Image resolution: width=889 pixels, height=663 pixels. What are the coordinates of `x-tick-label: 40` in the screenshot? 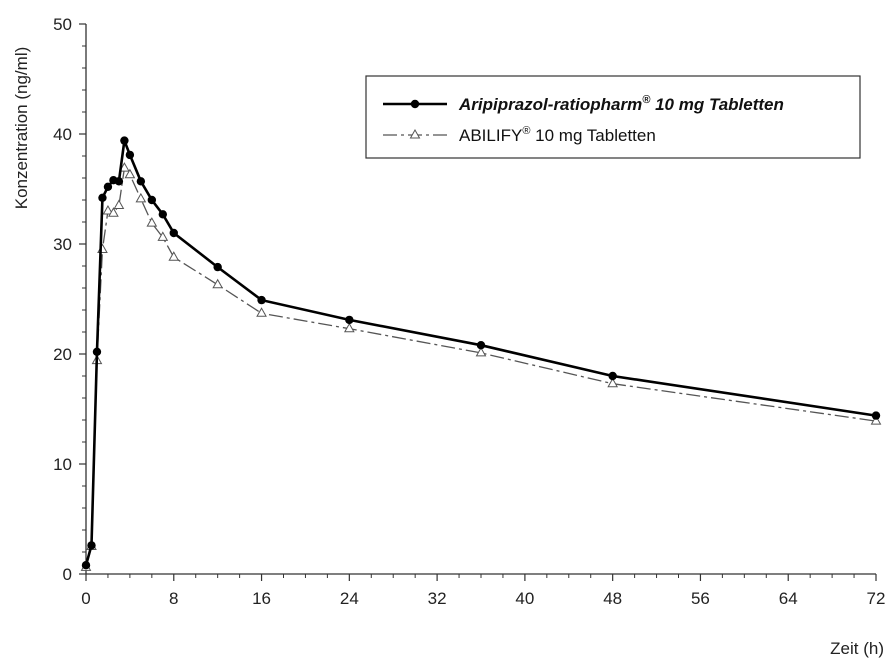 It's located at (524, 598).